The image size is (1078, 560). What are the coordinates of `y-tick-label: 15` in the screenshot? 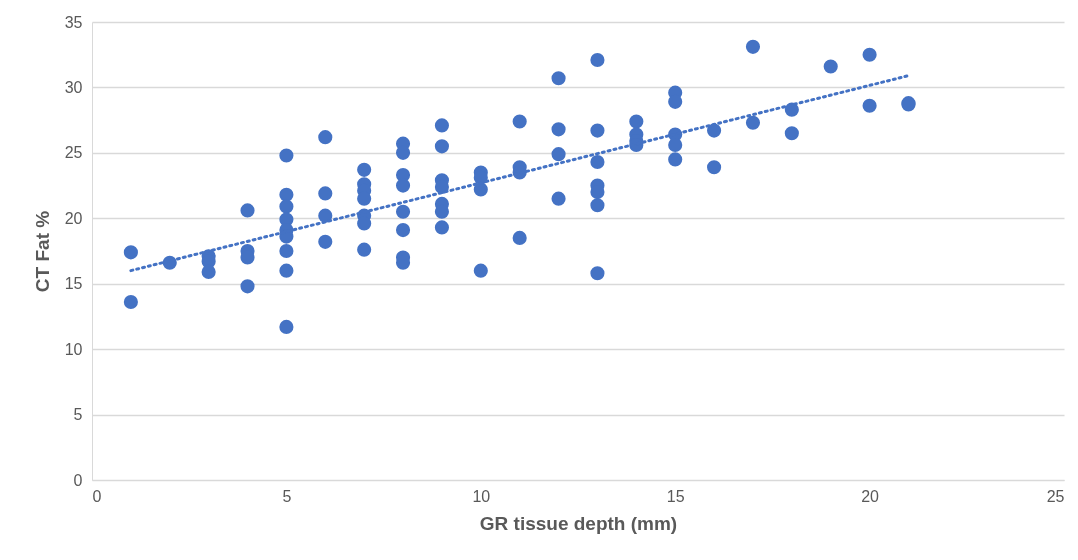 It's located at (73, 284).